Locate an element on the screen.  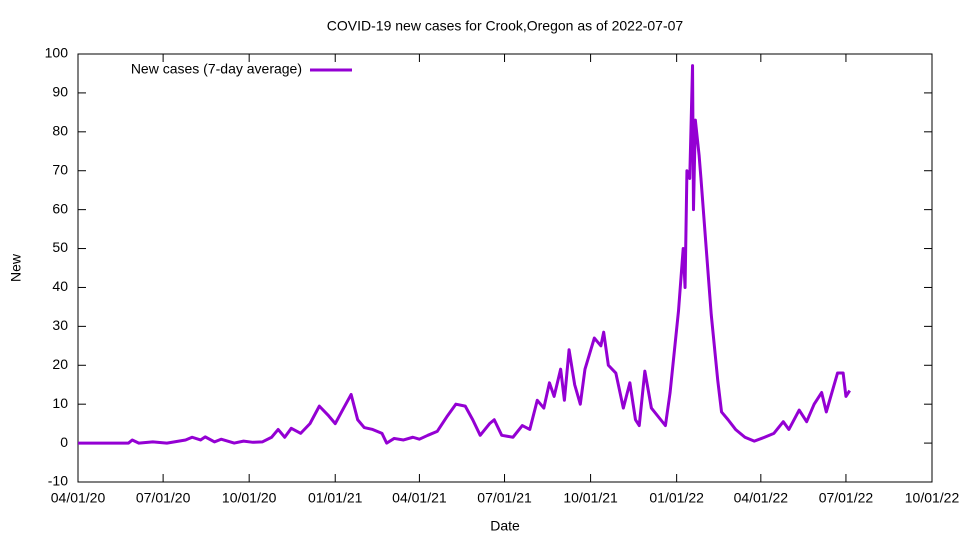
legend-label: New cases (7-day average) is located at coordinates (216, 69).